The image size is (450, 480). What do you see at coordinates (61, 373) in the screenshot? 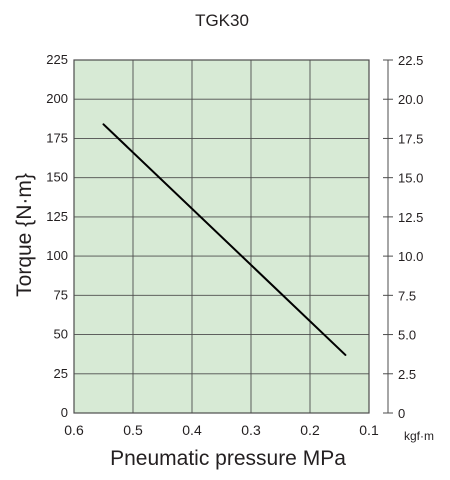
I see `y-tick-label-1: 25` at bounding box center [61, 373].